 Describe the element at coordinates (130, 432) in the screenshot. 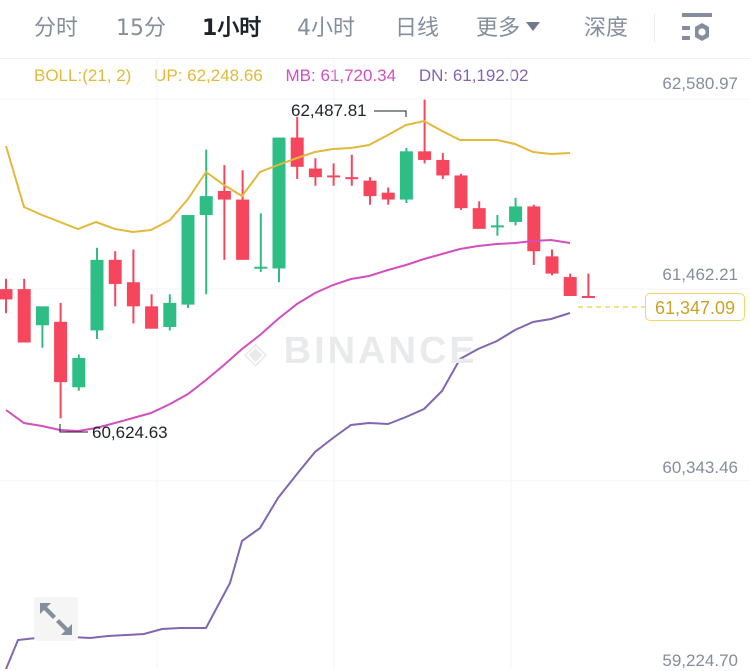

I see `low-price-annotation: 60,624.63` at that location.